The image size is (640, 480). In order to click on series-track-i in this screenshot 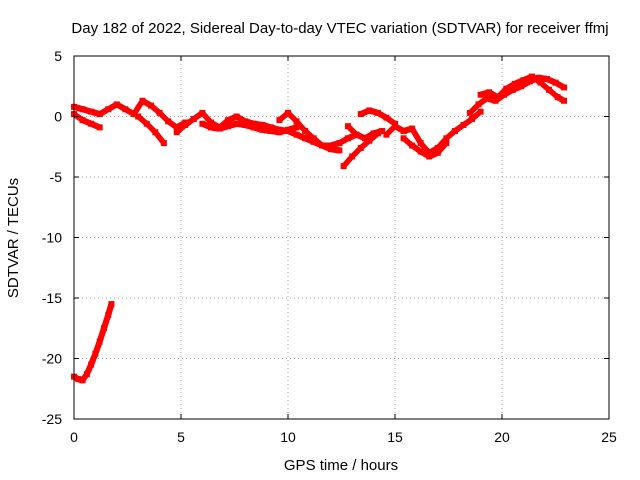, I will do `click(377, 117)`.